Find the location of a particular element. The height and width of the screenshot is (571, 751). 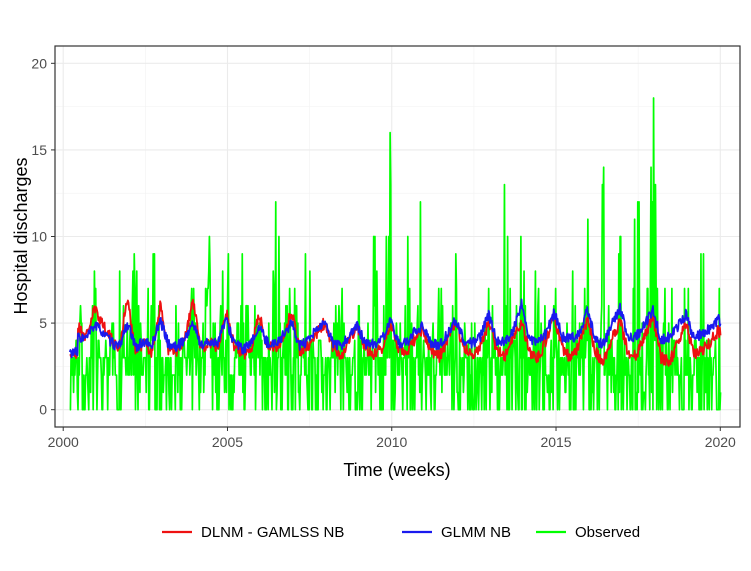

x-axis-title: Time (weeks) is located at coordinates (396, 470).